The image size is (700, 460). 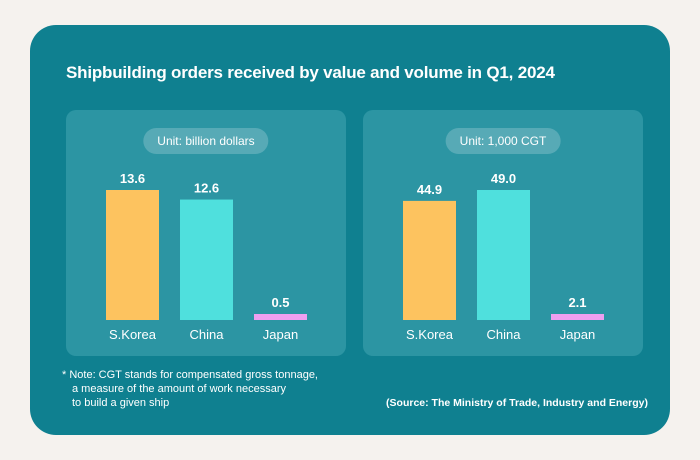 I want to click on volume-bar-japan, so click(x=577, y=317).